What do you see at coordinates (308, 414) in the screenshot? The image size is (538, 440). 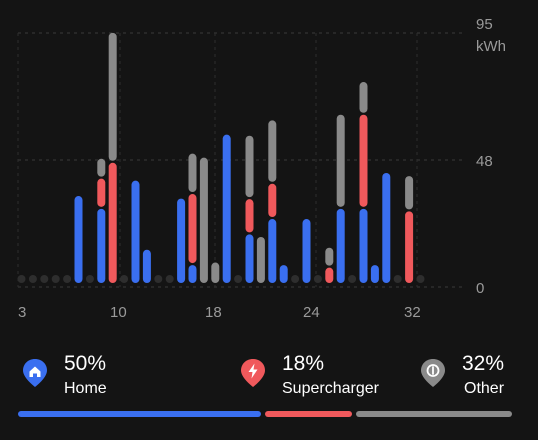 I see `share-bar-supercharger` at bounding box center [308, 414].